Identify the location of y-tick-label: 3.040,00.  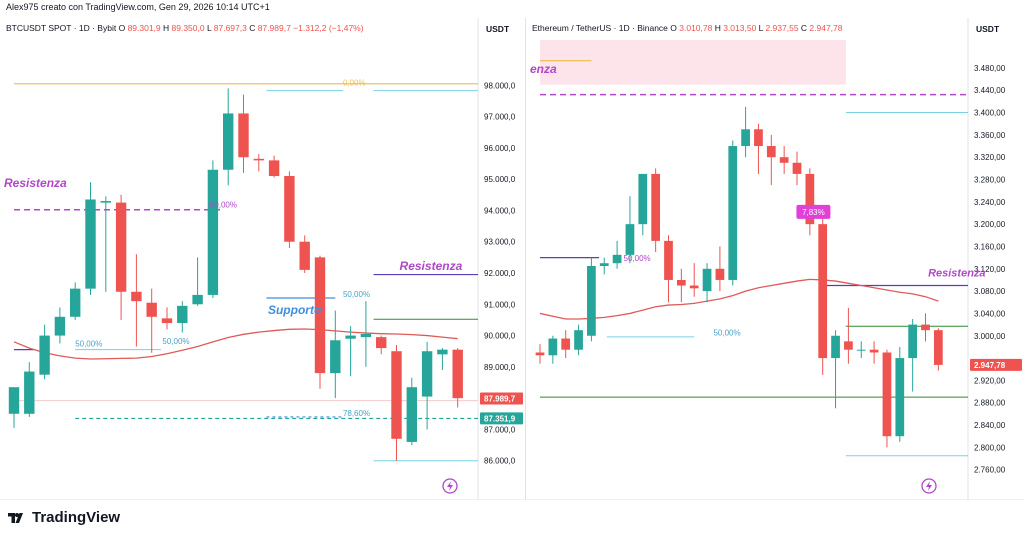
(990, 313).